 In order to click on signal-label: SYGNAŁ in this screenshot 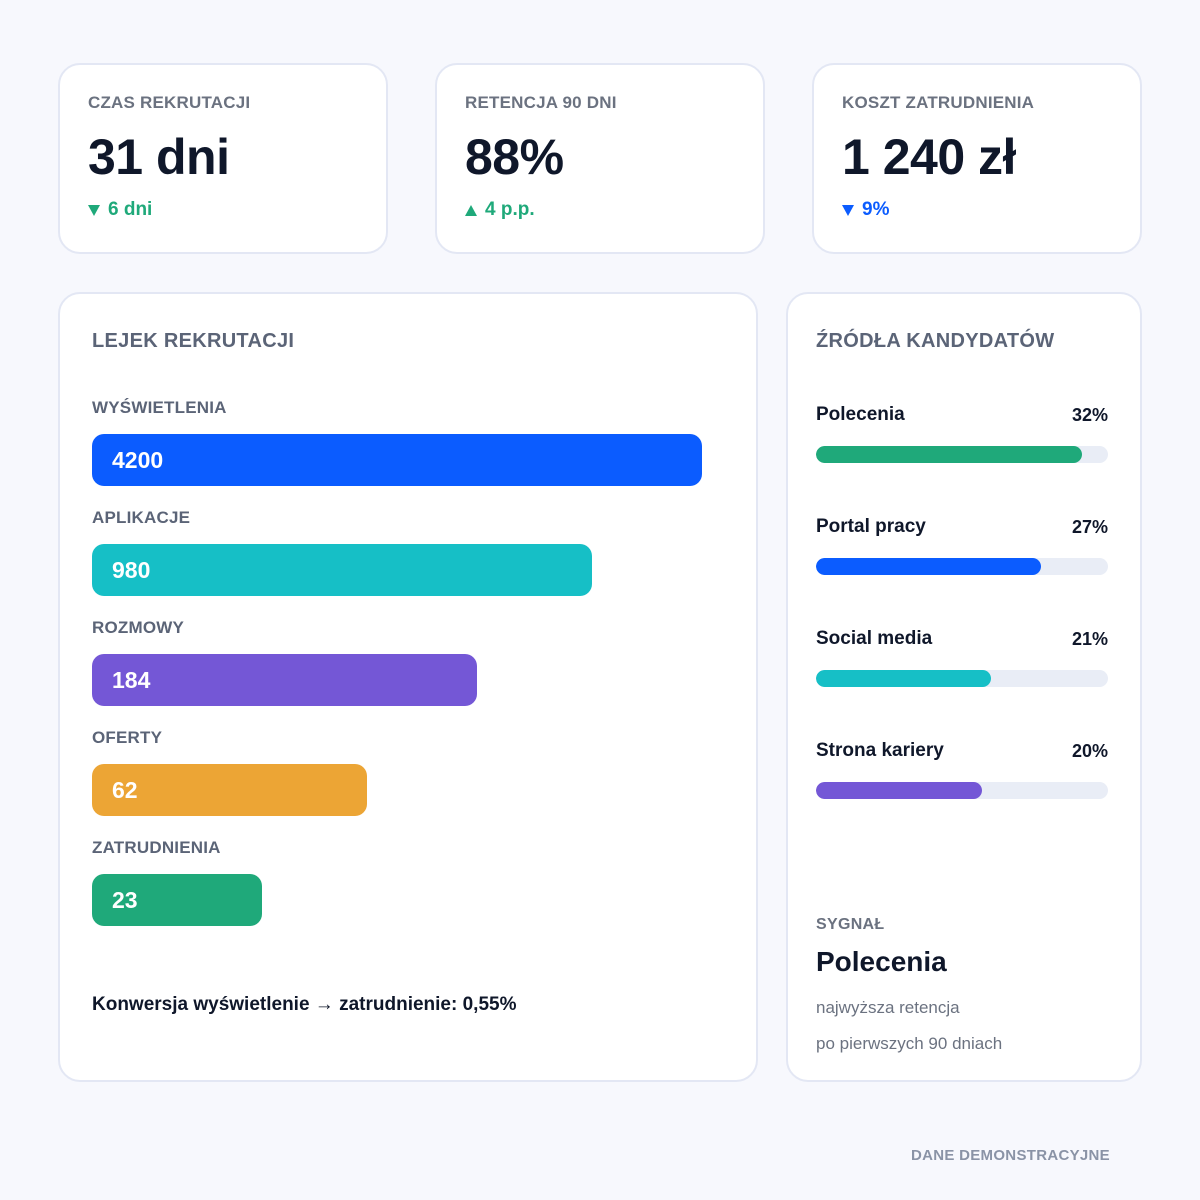, I will do `click(850, 924)`.